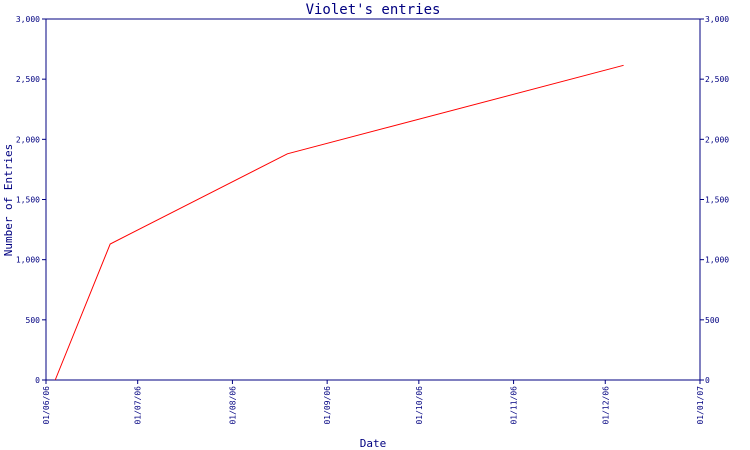  I want to click on y-tick-label-right: 500, so click(712, 320).